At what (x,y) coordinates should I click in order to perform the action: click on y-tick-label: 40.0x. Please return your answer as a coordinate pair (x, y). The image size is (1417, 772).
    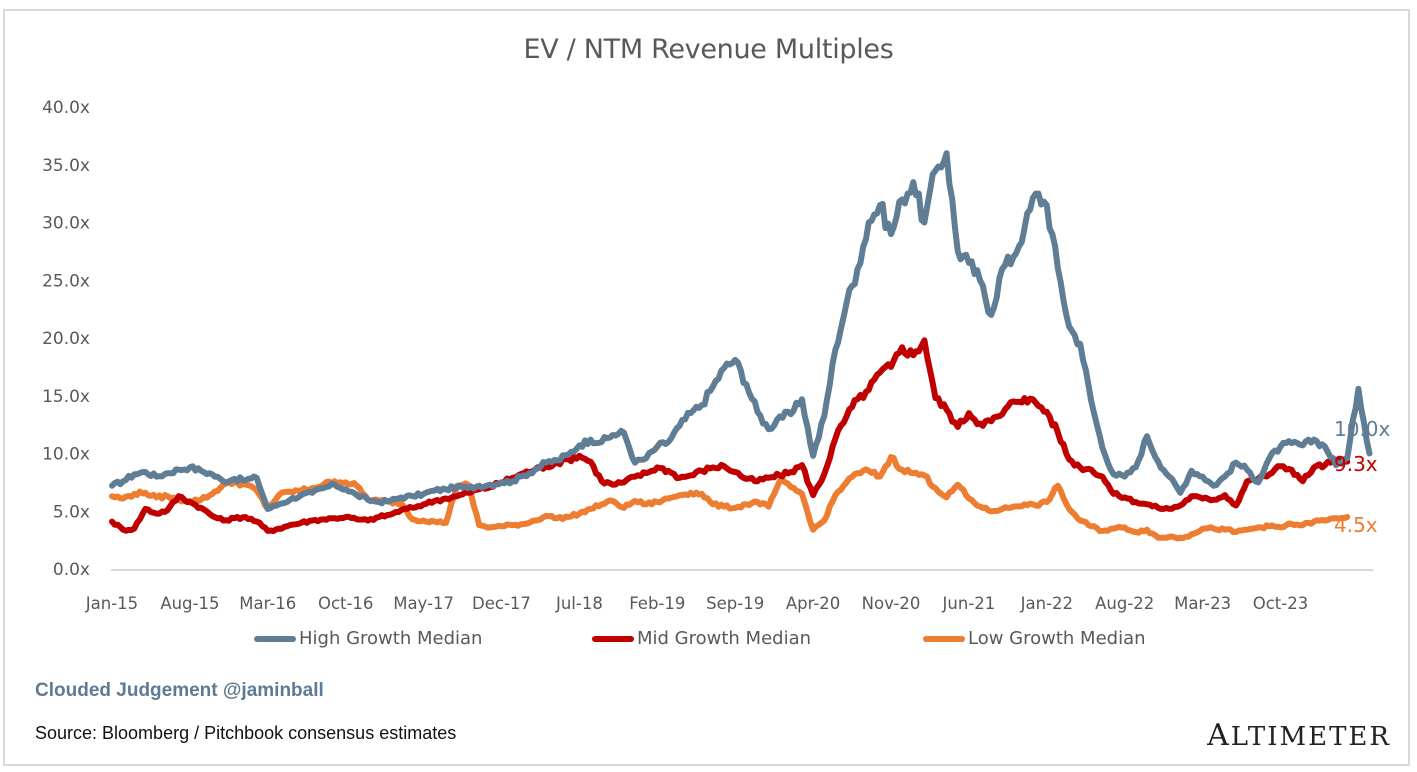
    Looking at the image, I should click on (66, 108).